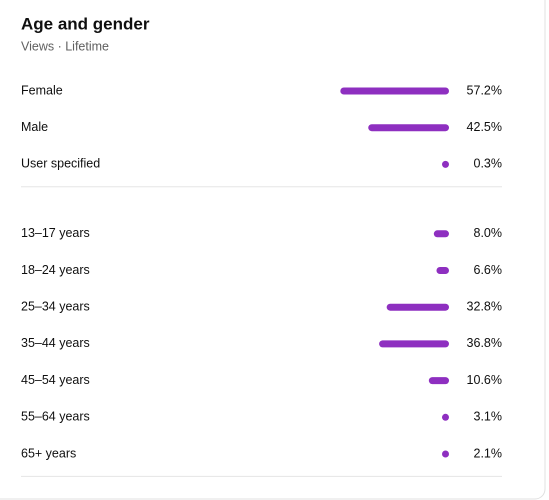 The image size is (549, 500). Describe the element at coordinates (55, 306) in the screenshot. I see `row-label: 25–34 years` at that location.